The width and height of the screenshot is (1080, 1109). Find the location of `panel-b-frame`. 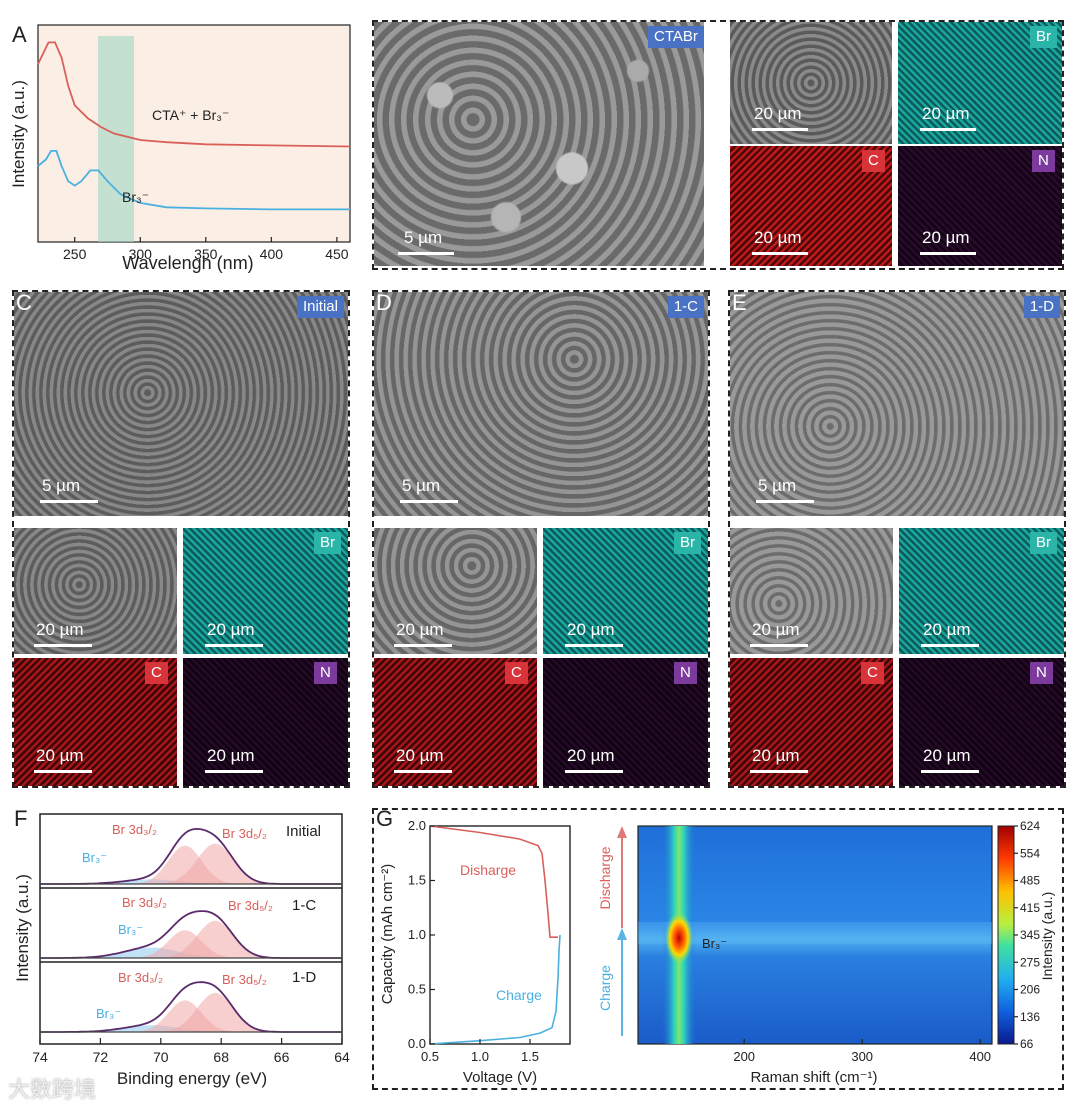

panel-b-frame is located at coordinates (718, 145).